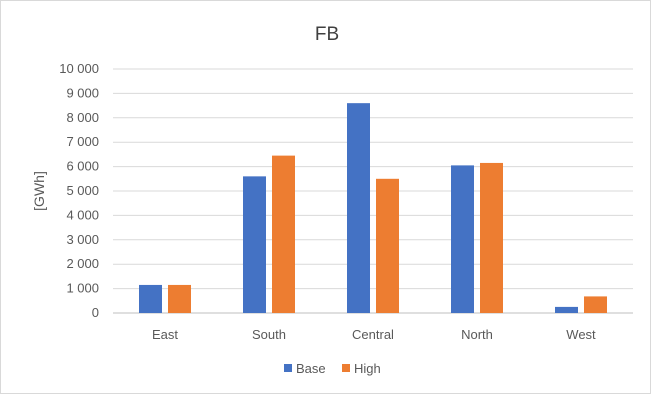  Describe the element at coordinates (477, 334) in the screenshot. I see `x-tick-label: North` at that location.